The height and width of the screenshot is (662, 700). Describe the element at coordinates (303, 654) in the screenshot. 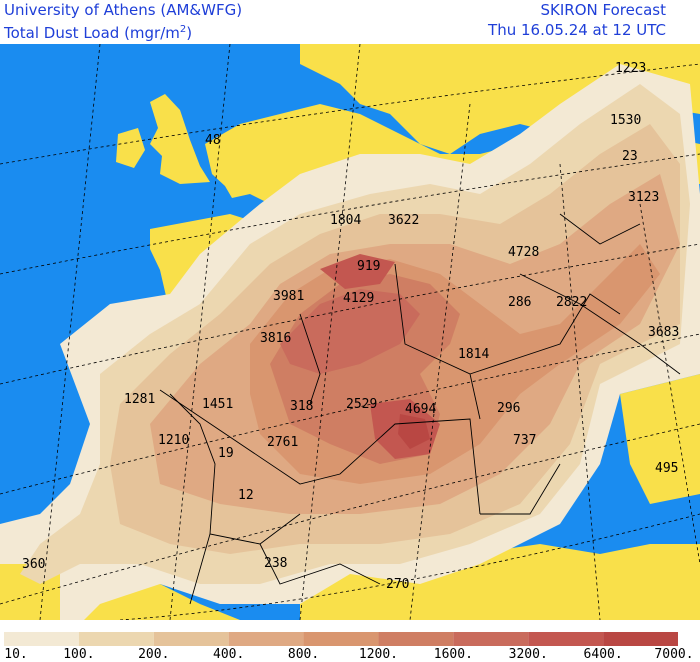

I see `legend-value: 800.` at that location.